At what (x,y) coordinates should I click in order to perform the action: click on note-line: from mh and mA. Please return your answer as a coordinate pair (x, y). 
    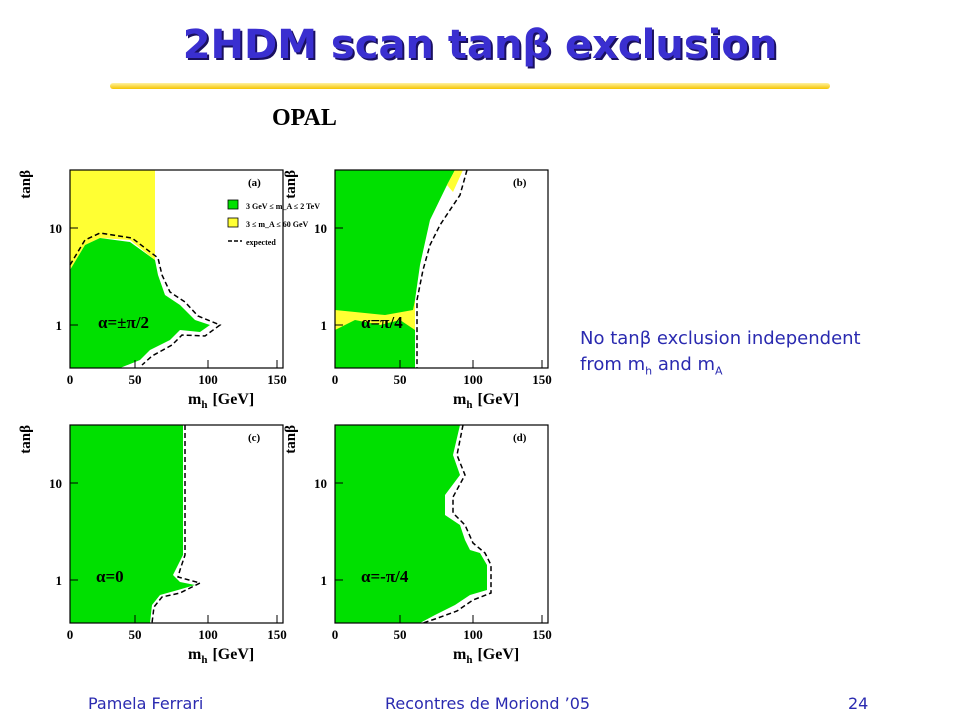
    Looking at the image, I should click on (720, 368).